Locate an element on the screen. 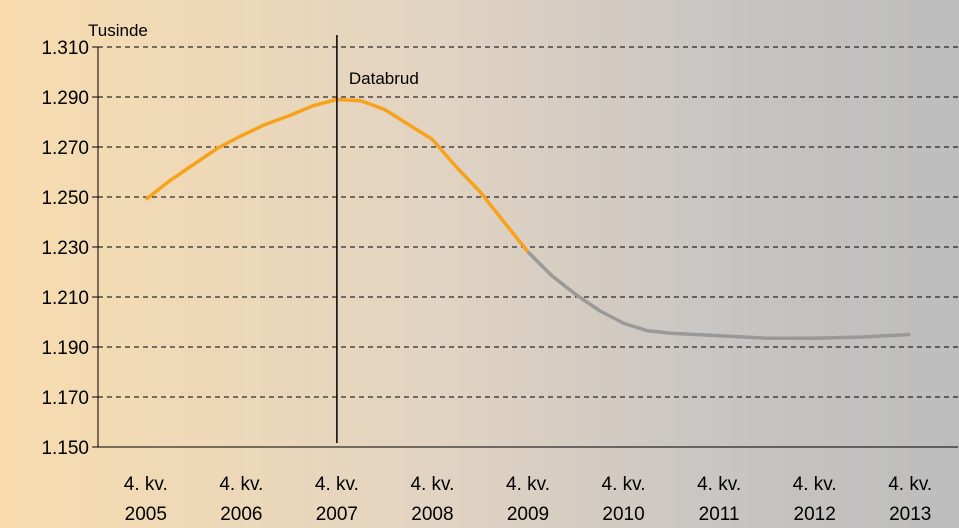  x-tick-label: 4. kv. 2005 is located at coordinates (146, 499).